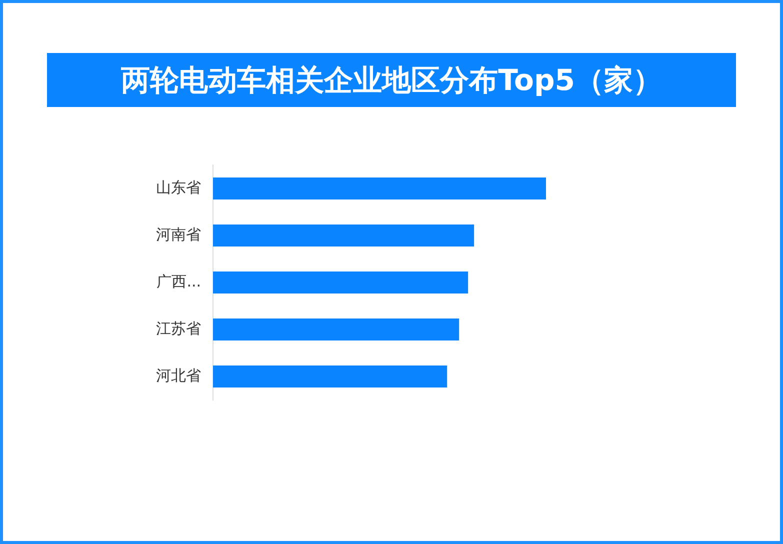 Image resolution: width=783 pixels, height=544 pixels. What do you see at coordinates (178, 328) in the screenshot?
I see `y-tick-label: 江苏省` at bounding box center [178, 328].